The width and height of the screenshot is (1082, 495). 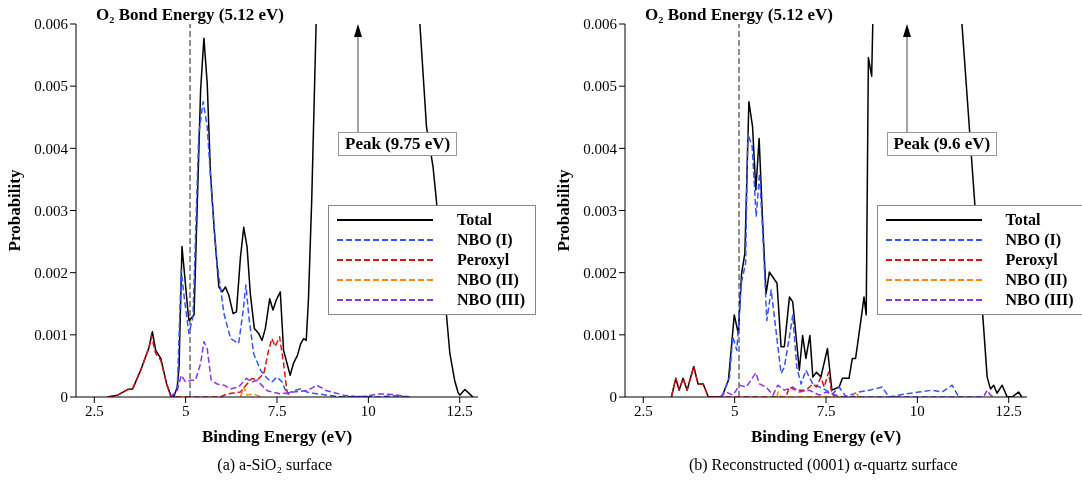 I want to click on text: (a) a-SiO₂ surface, so click(x=275, y=465).